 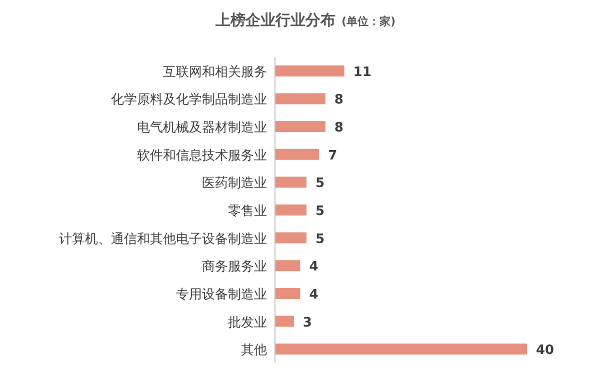 What do you see at coordinates (234, 267) in the screenshot?
I see `y-tick-label: 商务服务业` at bounding box center [234, 267].